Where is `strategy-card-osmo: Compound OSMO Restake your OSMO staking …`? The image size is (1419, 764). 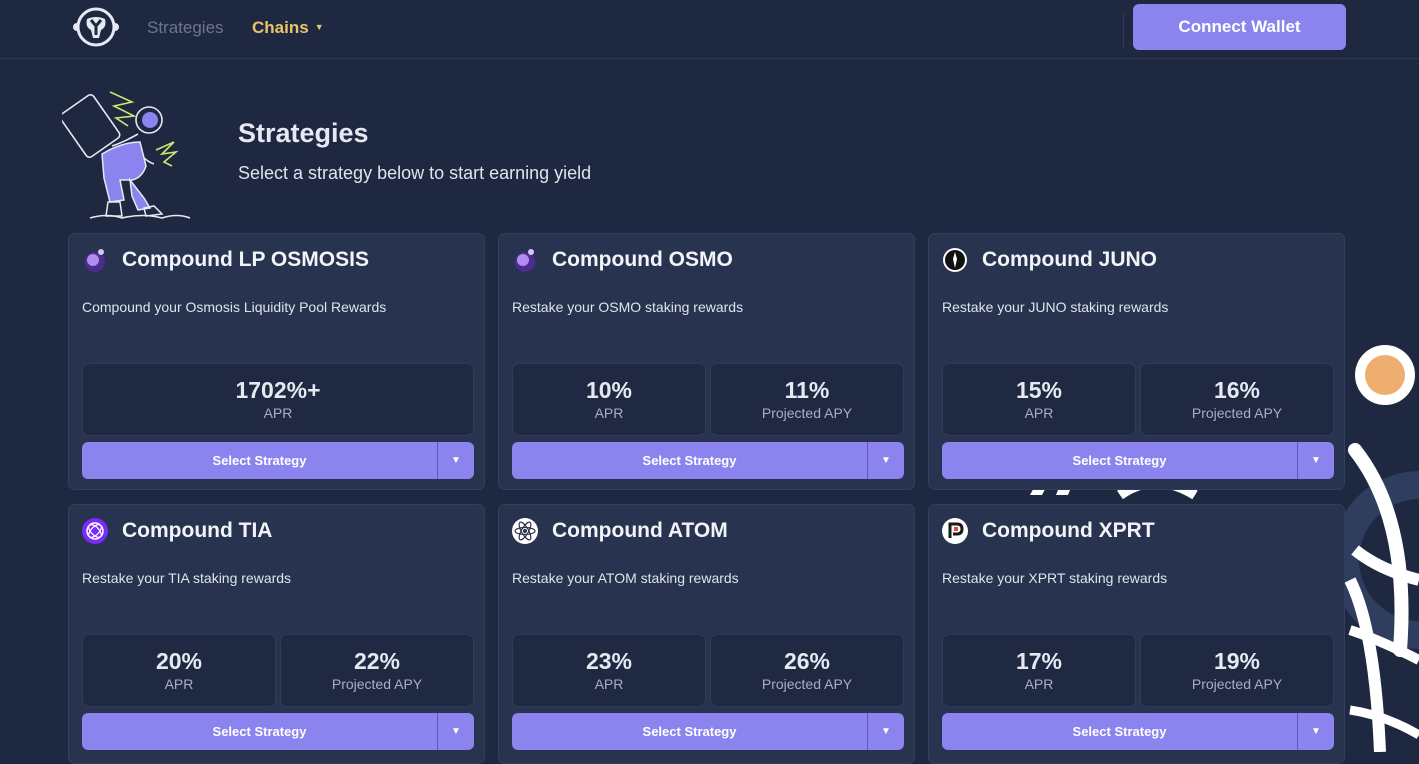
strategy-card-osmo: Compound OSMO Restake your OSMO staking … is located at coordinates (706, 361).